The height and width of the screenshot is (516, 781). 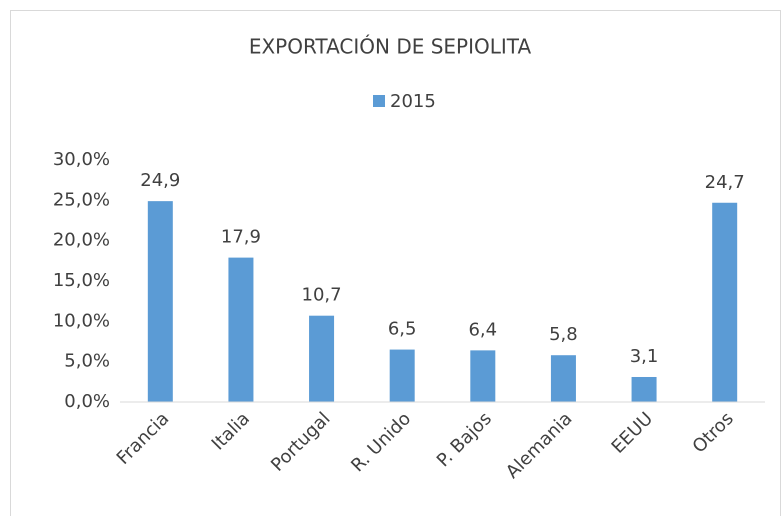 What do you see at coordinates (81, 199) in the screenshot?
I see `y-tick-label: 25,0%` at bounding box center [81, 199].